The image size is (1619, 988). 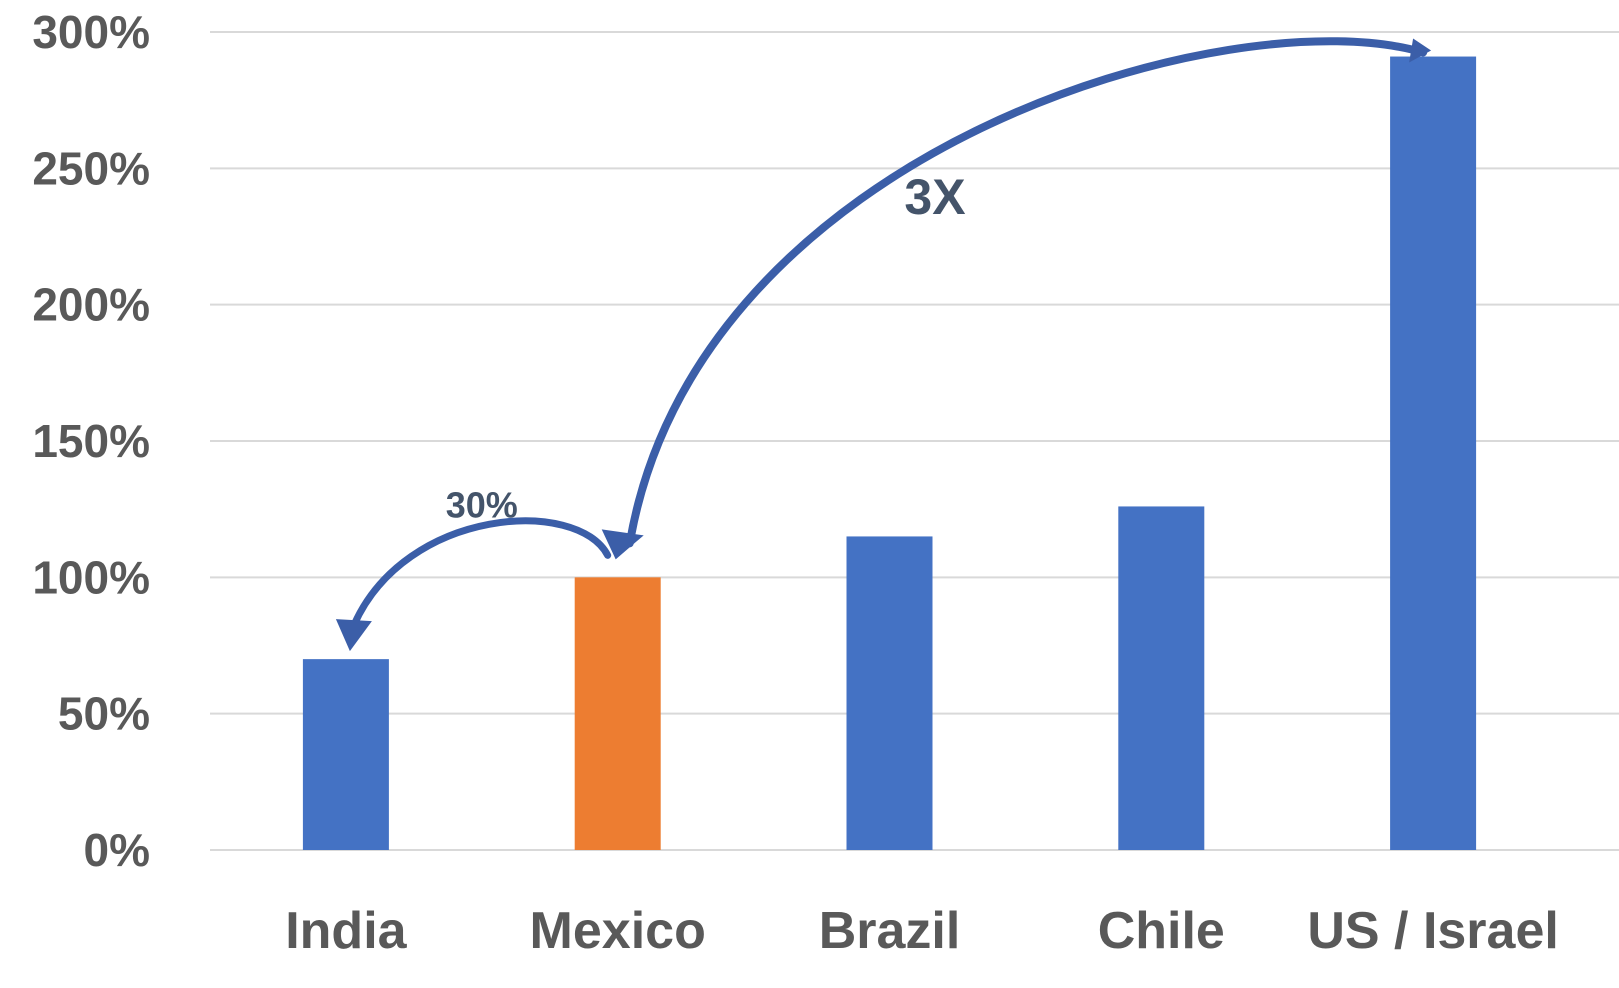 I want to click on arrow-mexico-to-india, so click(x=481, y=573).